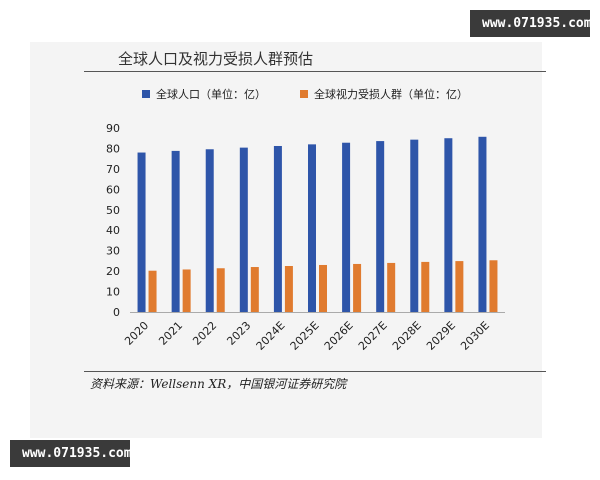 The image size is (600, 480). I want to click on legend-label-population: 全球人口（单位：亿）, so click(211, 94).